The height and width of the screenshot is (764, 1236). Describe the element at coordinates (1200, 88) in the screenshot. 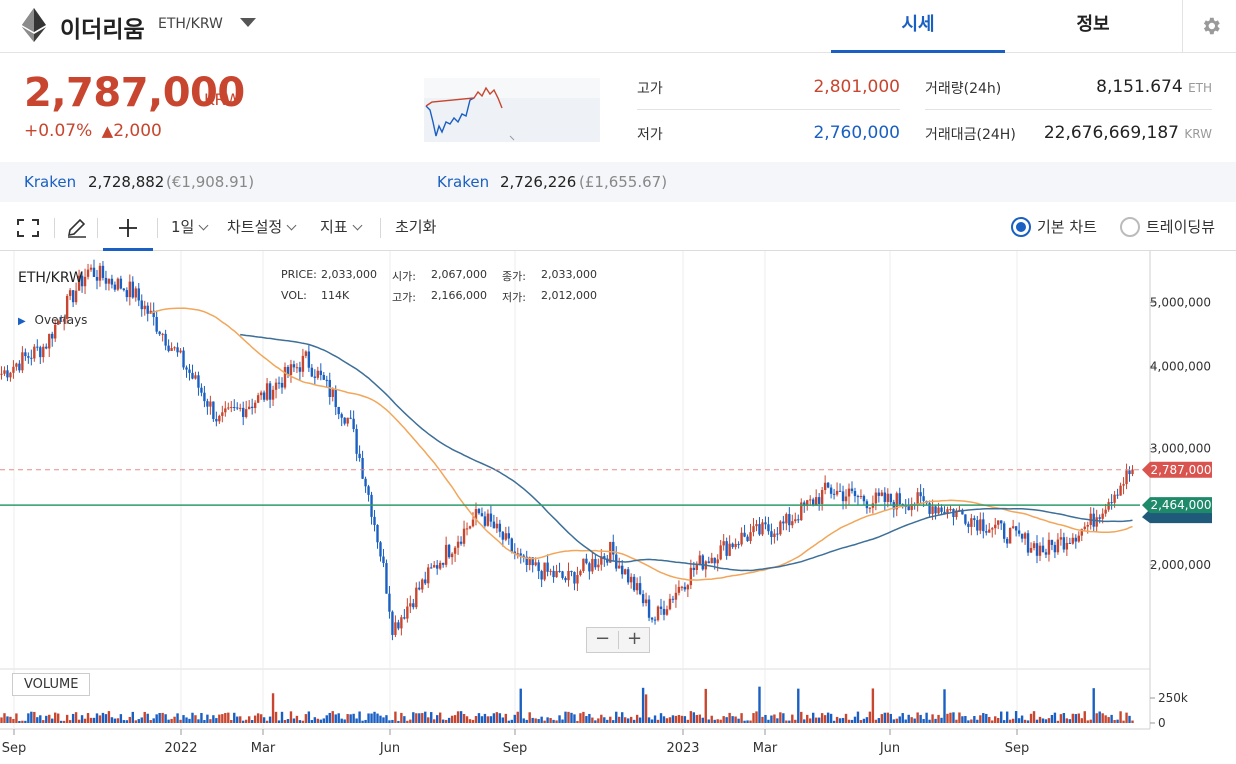

I see `volume-unit: ETH` at that location.